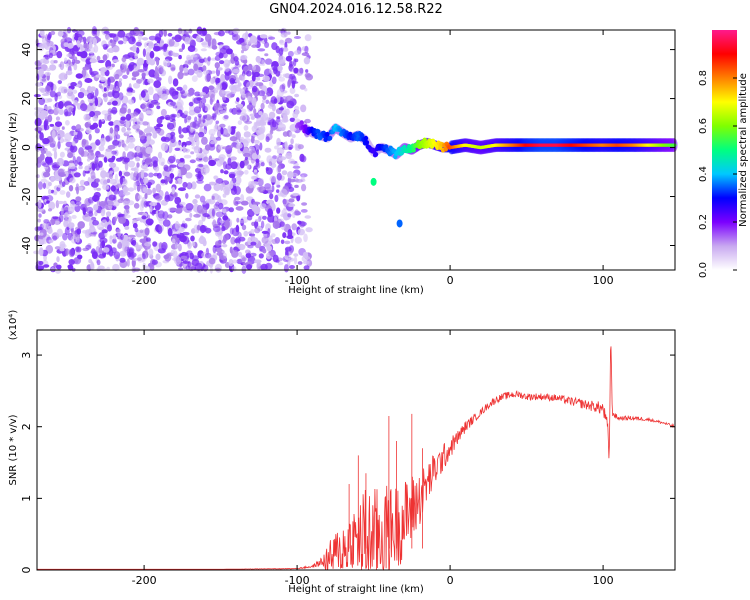 The height and width of the screenshot is (600, 750). I want to click on colorbar-tick-label: 0.4, so click(703, 174).